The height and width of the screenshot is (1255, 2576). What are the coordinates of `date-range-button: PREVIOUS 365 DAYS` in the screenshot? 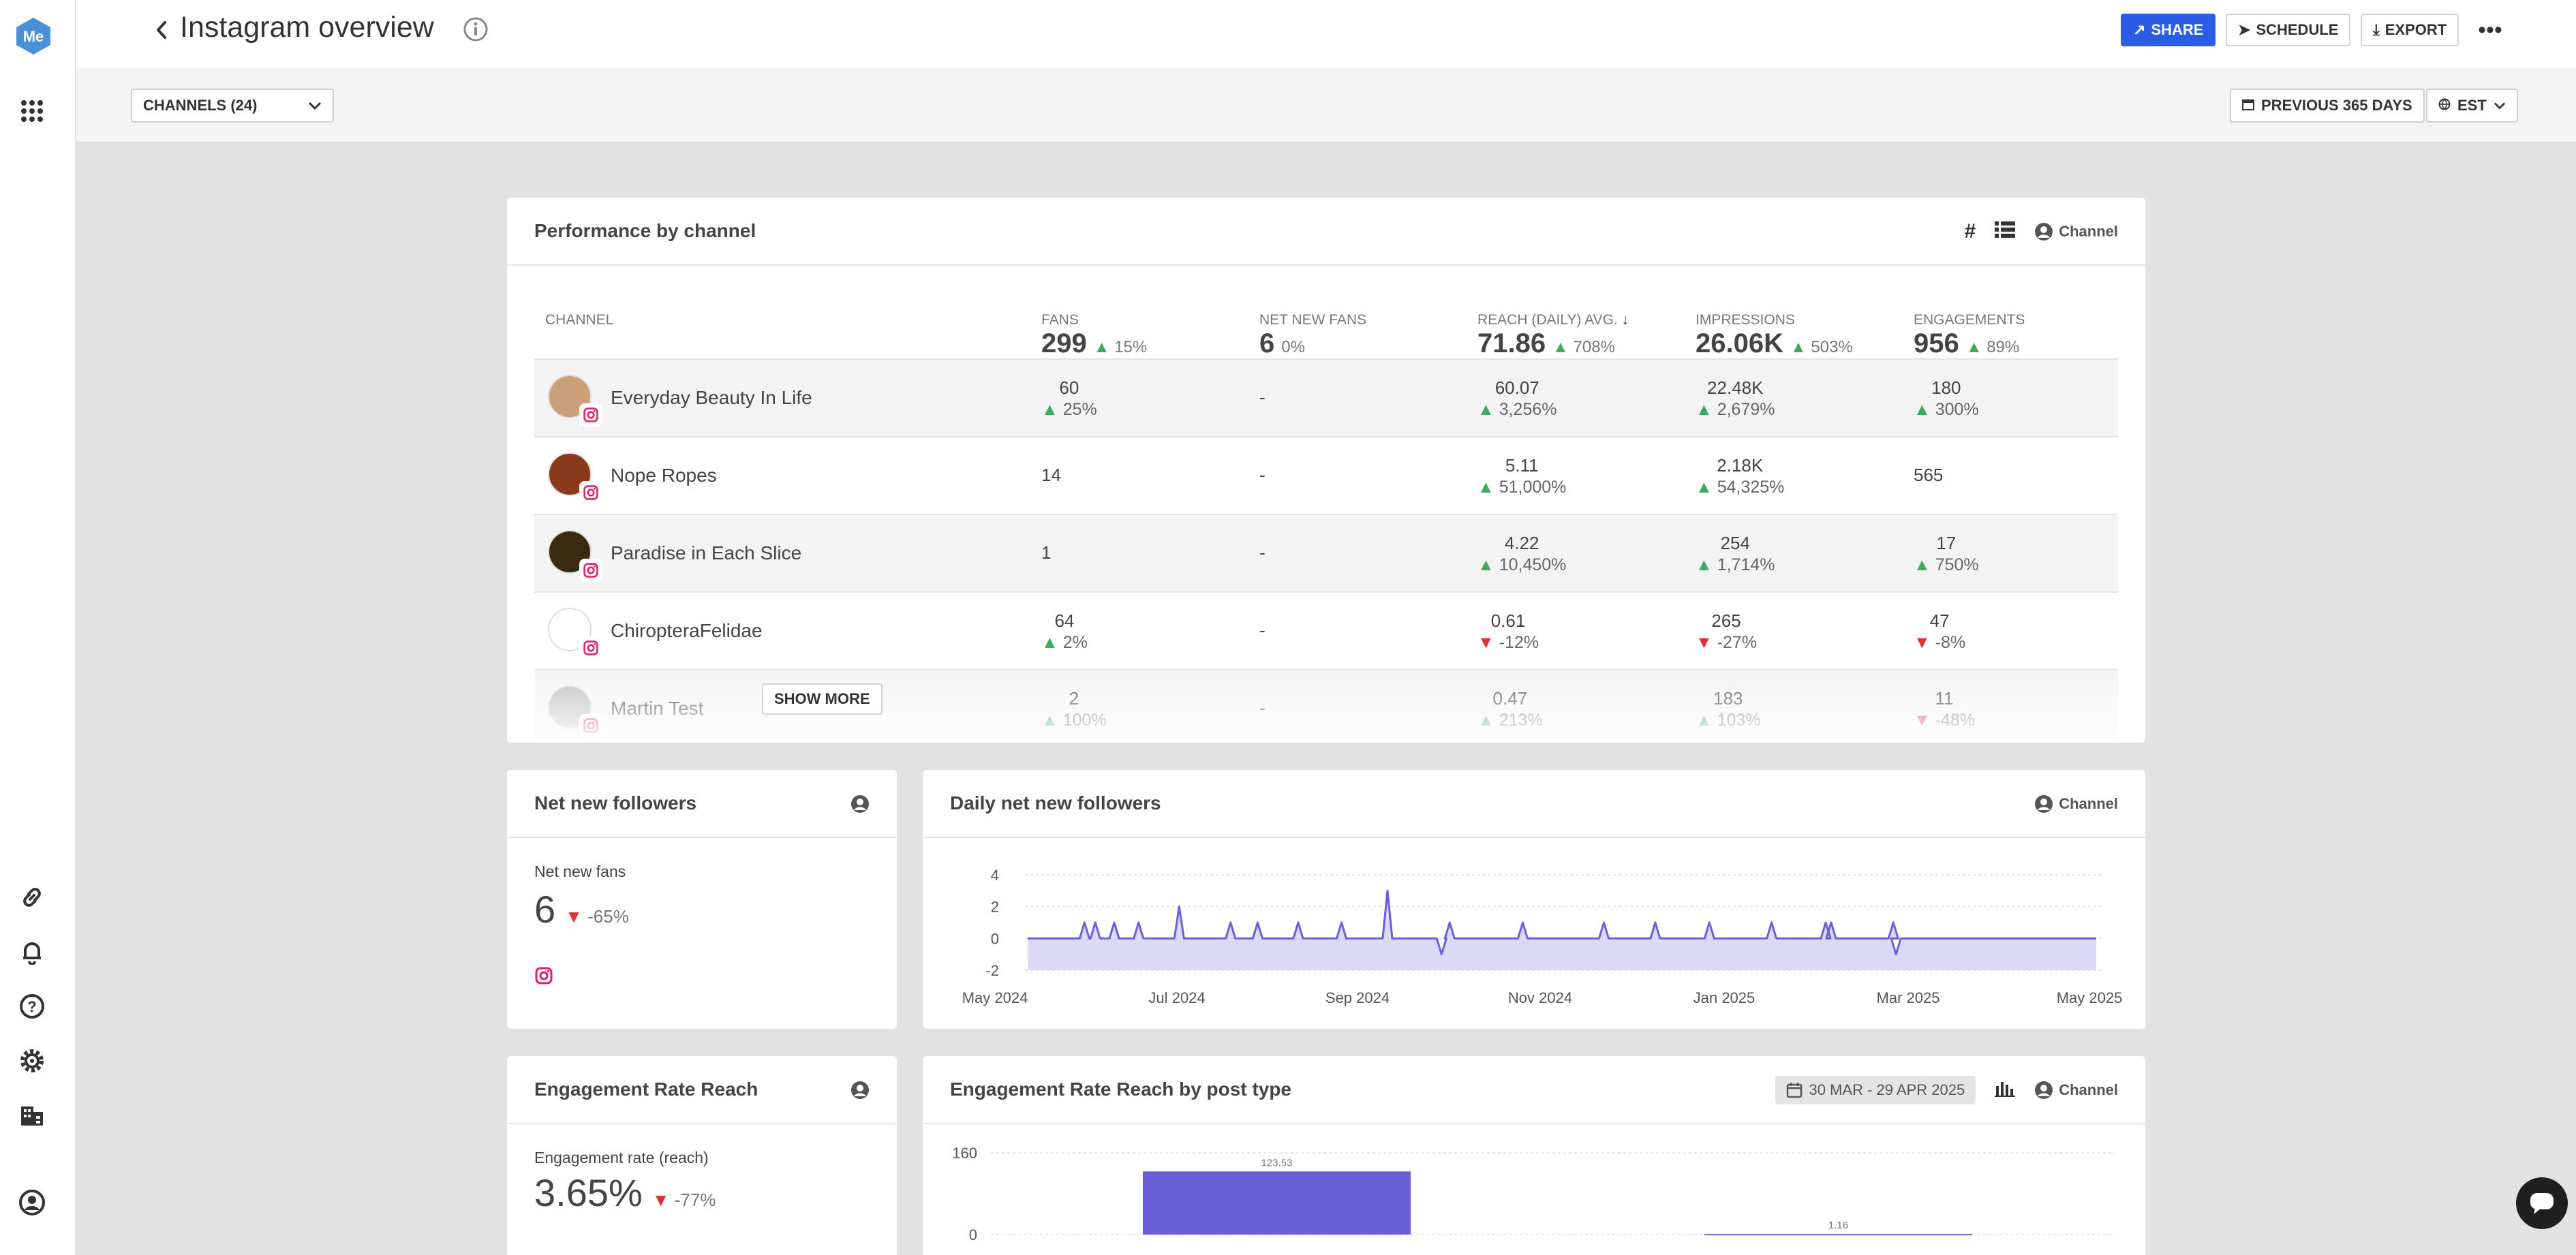 It's located at (2327, 106).